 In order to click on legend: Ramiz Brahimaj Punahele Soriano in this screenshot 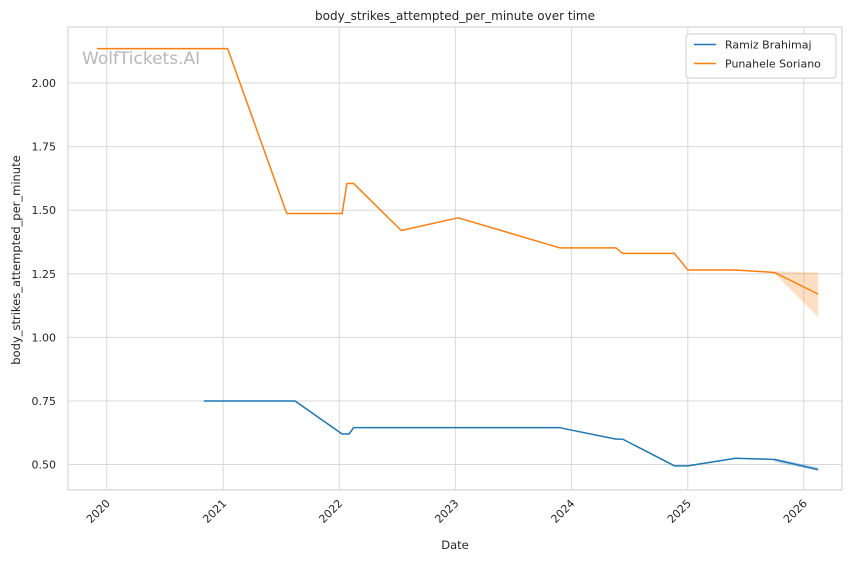, I will do `click(761, 56)`.